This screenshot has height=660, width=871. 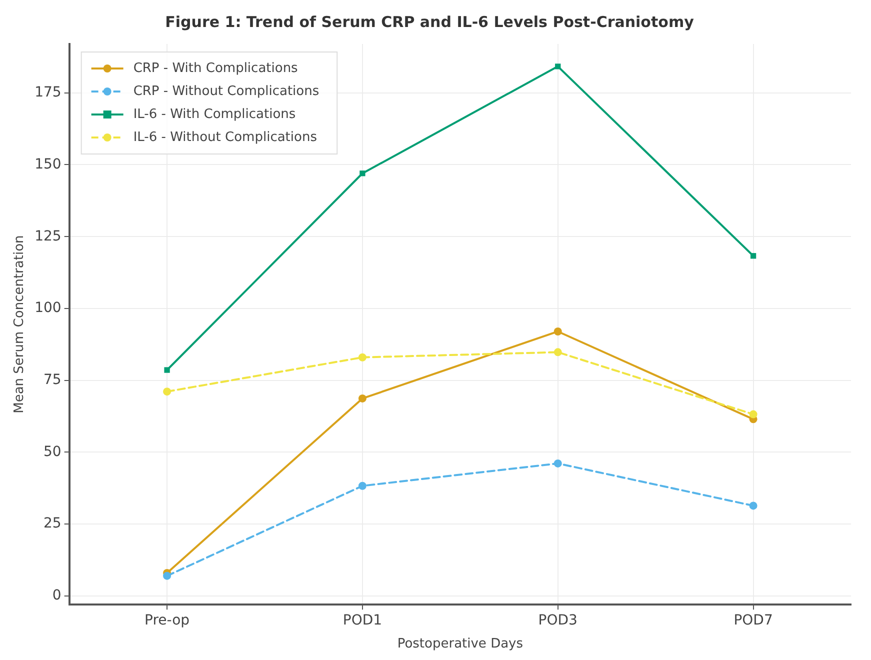 I want to click on y-tick-label: 50, so click(x=52, y=452).